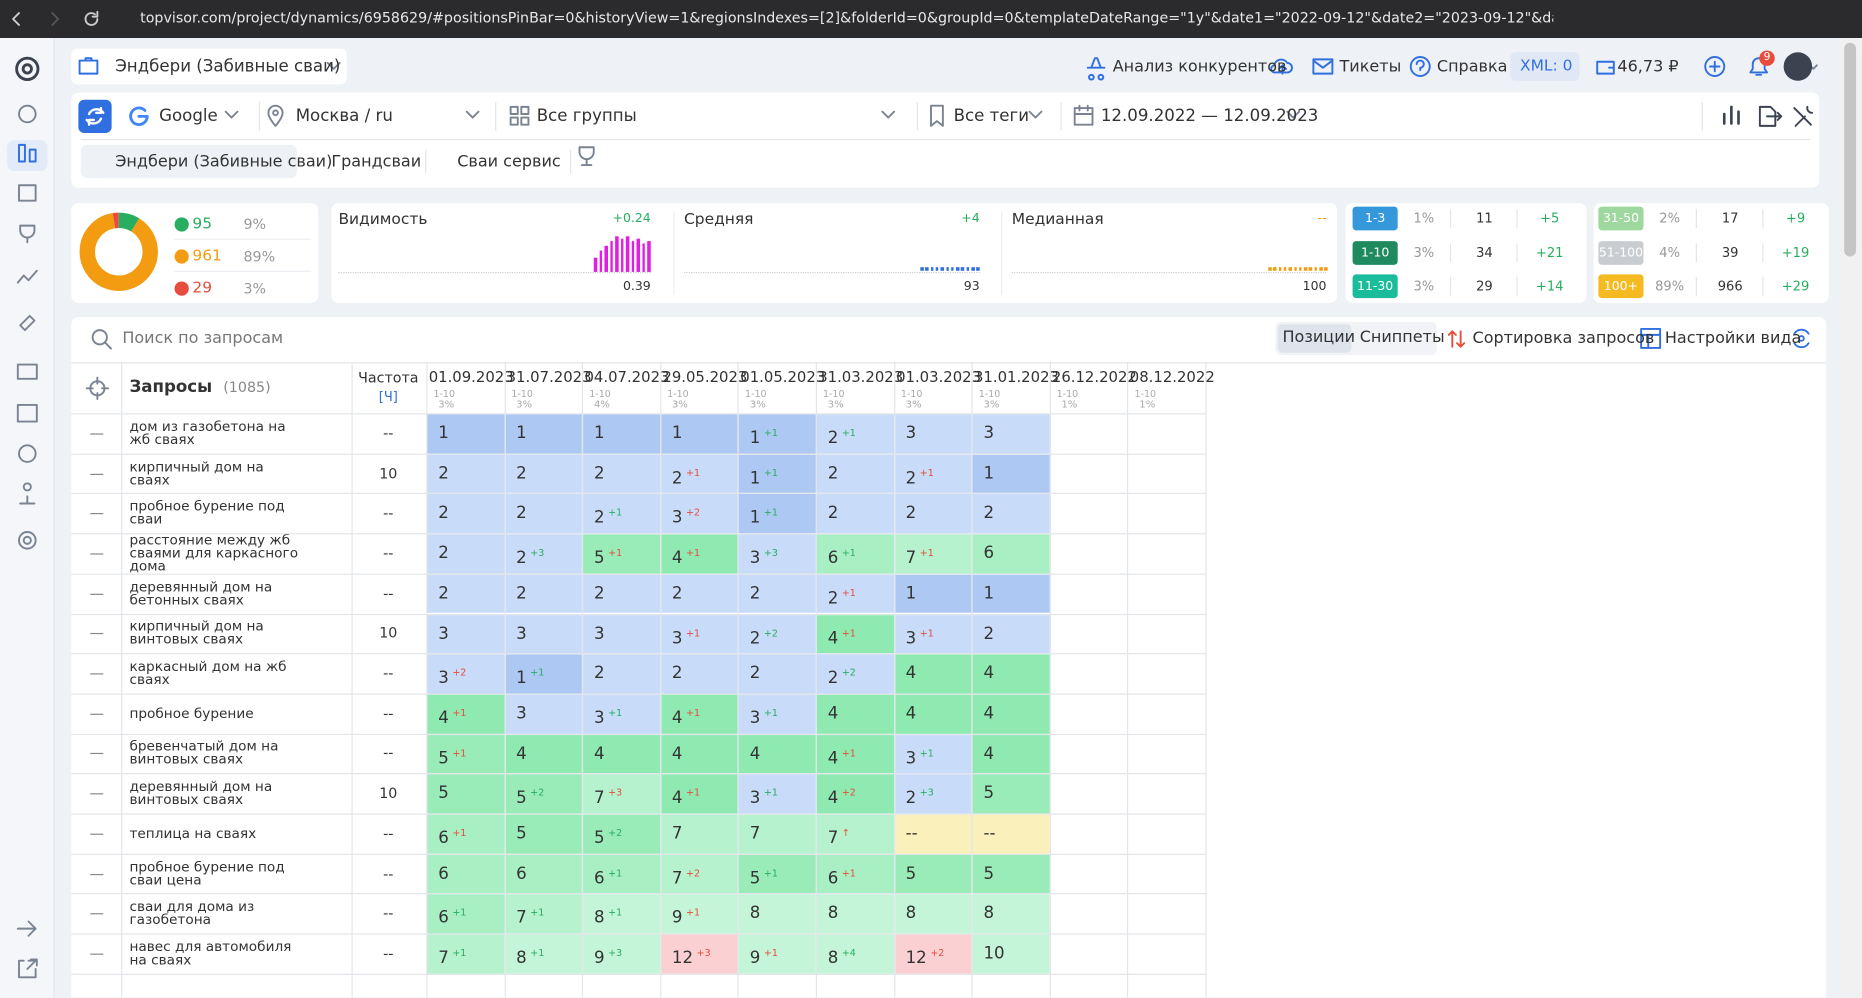 This screenshot has height=998, width=1862. Describe the element at coordinates (27, 330) in the screenshot. I see `sidebar-icons` at that location.